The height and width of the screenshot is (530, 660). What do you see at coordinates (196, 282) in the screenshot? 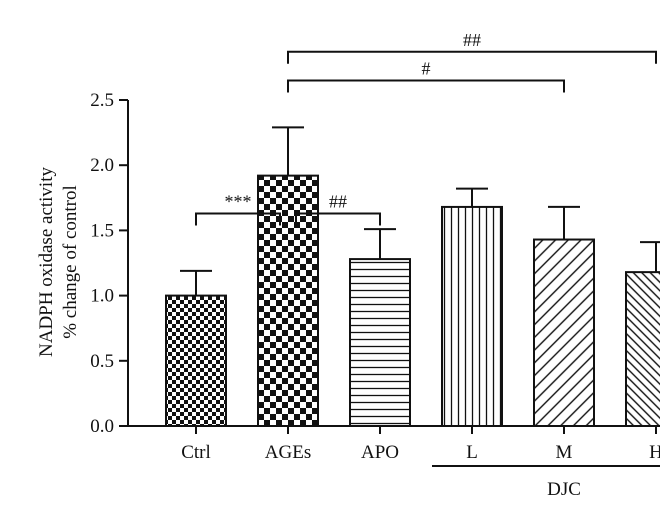
I see `error-bar-ctrl` at bounding box center [196, 282].